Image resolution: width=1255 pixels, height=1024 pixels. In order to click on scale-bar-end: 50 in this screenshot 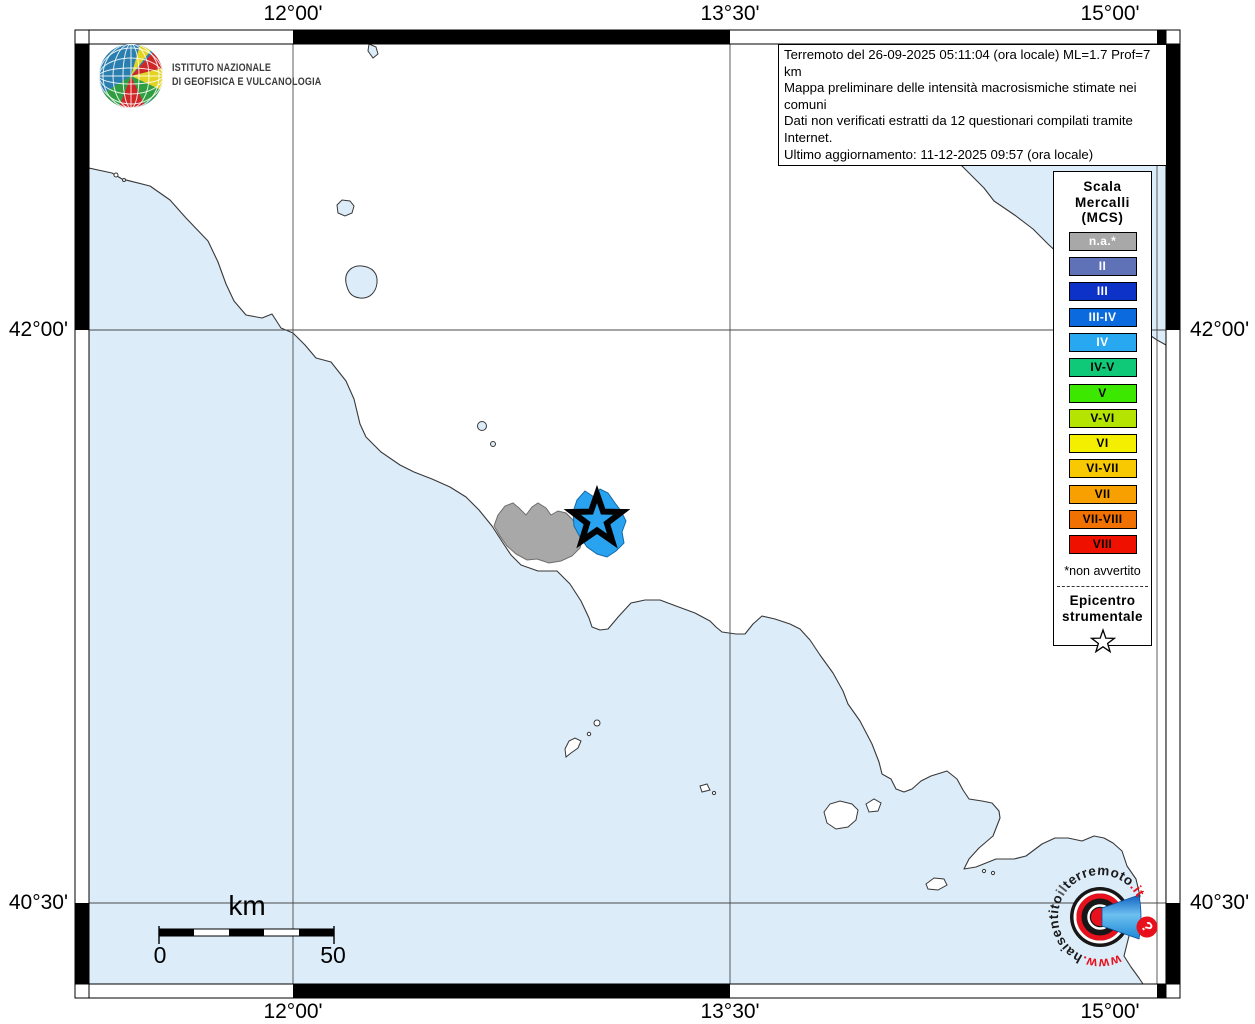, I will do `click(333, 955)`.